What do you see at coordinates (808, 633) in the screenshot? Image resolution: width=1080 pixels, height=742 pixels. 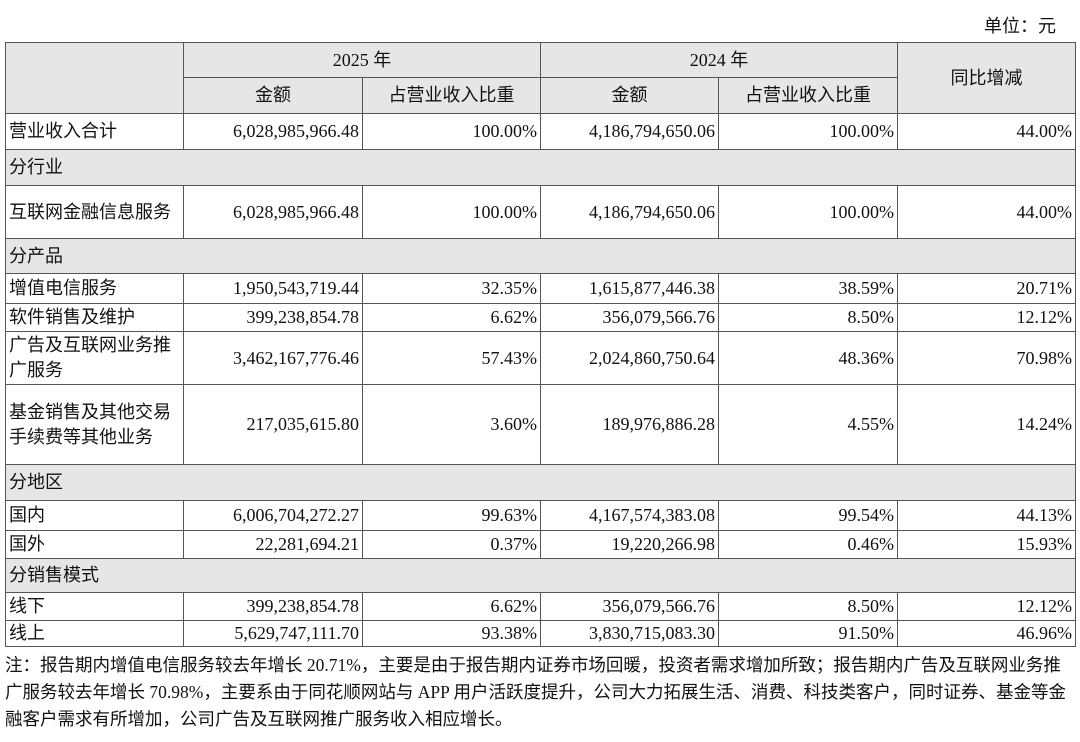 I see `table-cell: 91.50%` at bounding box center [808, 633].